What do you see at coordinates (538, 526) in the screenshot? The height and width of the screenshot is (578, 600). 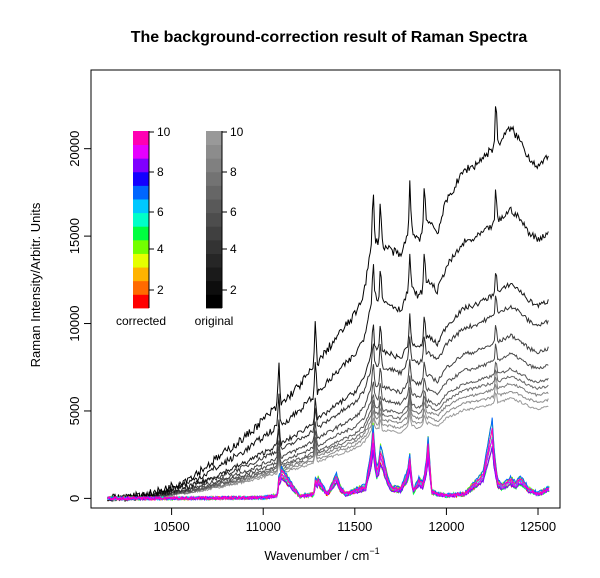 I see `x-tick-label: 12500` at bounding box center [538, 526].